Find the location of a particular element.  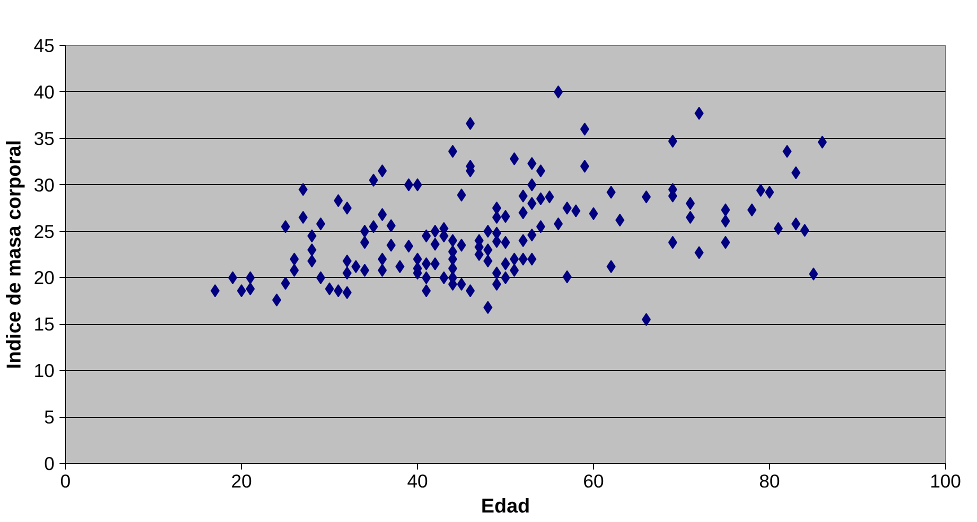

y-tick-label: 25 is located at coordinates (44, 231).